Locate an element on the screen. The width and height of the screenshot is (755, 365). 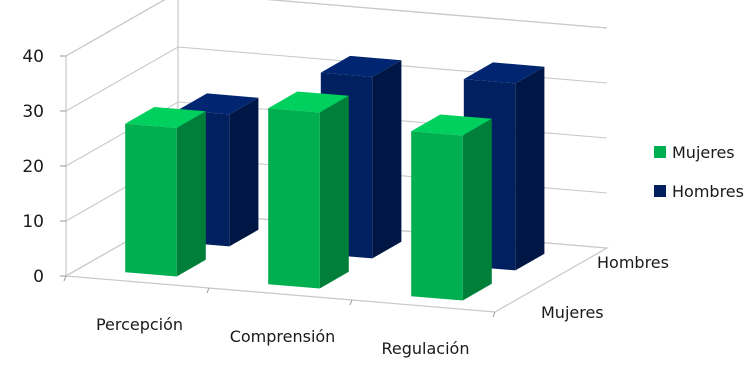
y-tick-label: 0 is located at coordinates (38, 277).